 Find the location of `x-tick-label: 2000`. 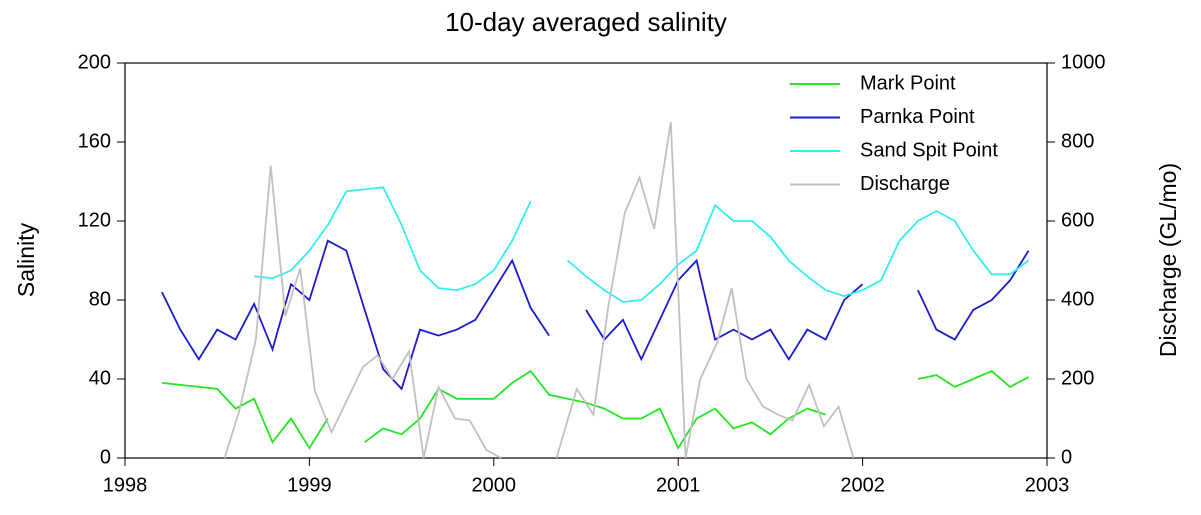

x-tick-label: 2000 is located at coordinates (494, 485).